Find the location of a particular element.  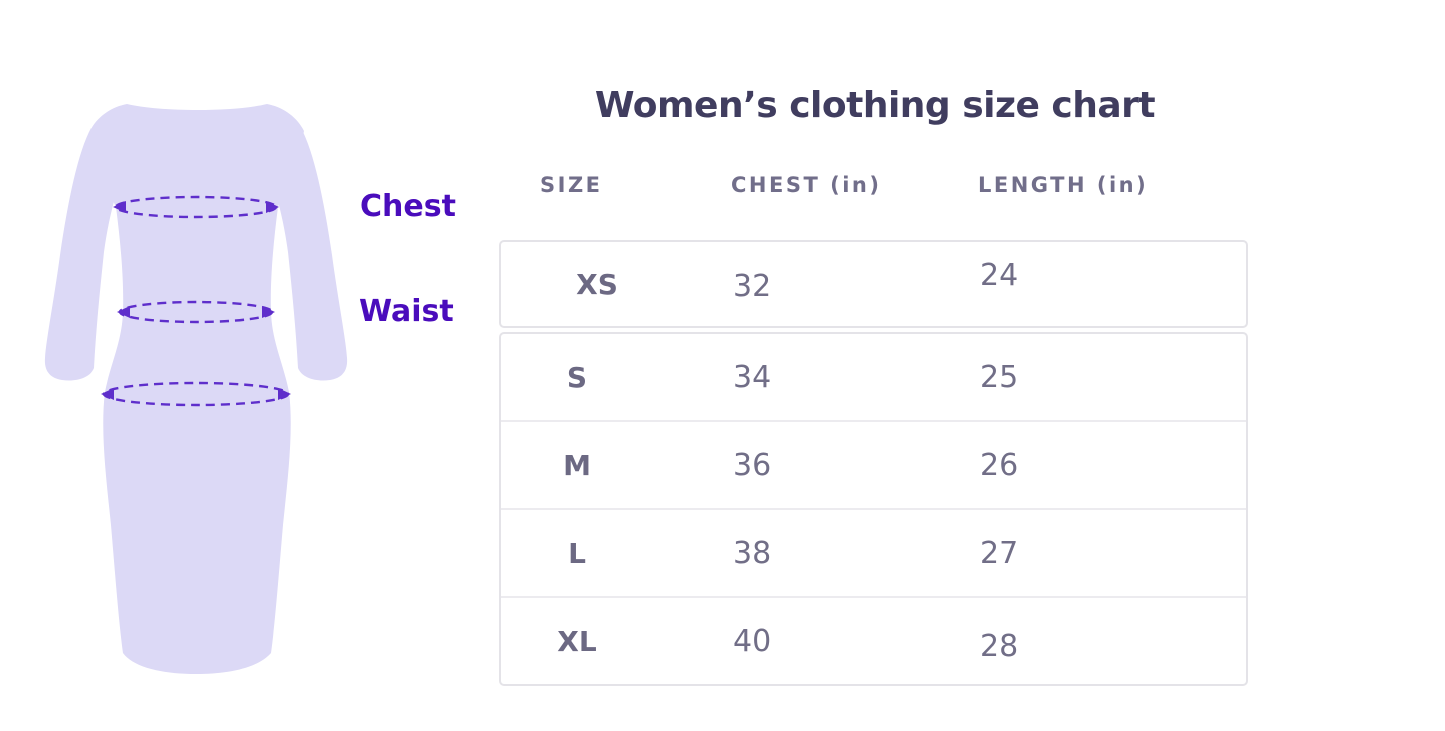

chest-cell: 36 is located at coordinates (752, 465).